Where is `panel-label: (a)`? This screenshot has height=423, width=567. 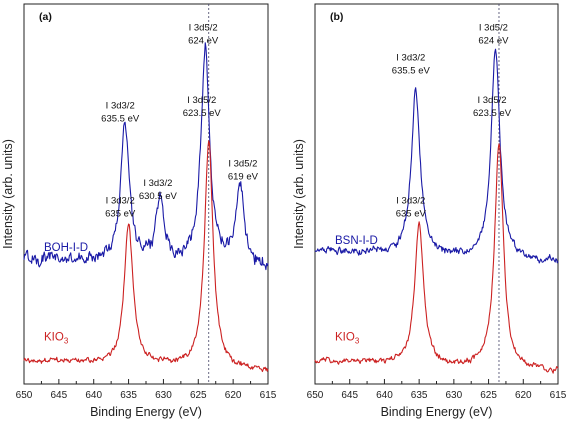
panel-label: (a) is located at coordinates (45, 17).